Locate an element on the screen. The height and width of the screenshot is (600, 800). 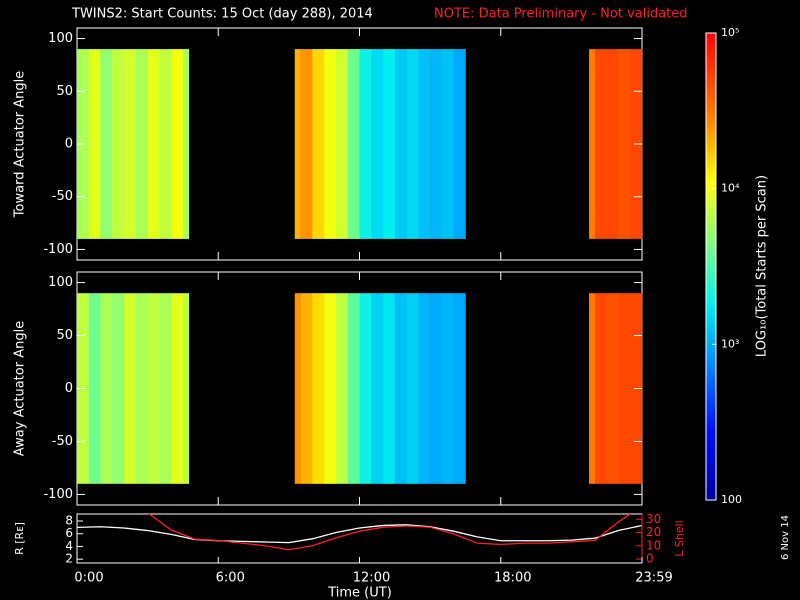
x-tick-label: 18:00 is located at coordinates (512, 578).